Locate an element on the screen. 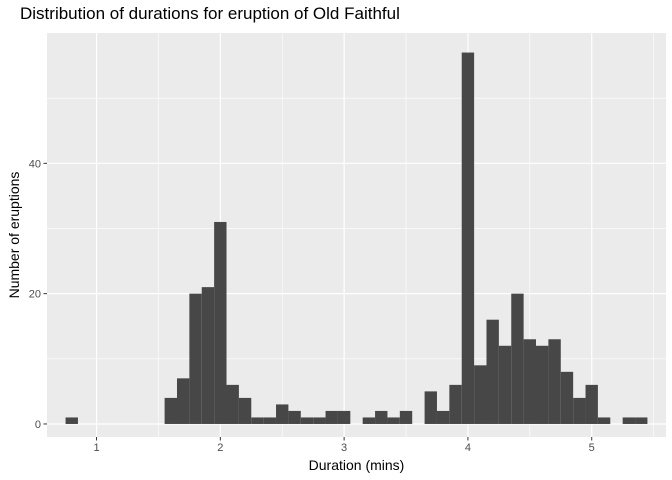 The width and height of the screenshot is (672, 480). x-tick-label: 3 is located at coordinates (344, 448).